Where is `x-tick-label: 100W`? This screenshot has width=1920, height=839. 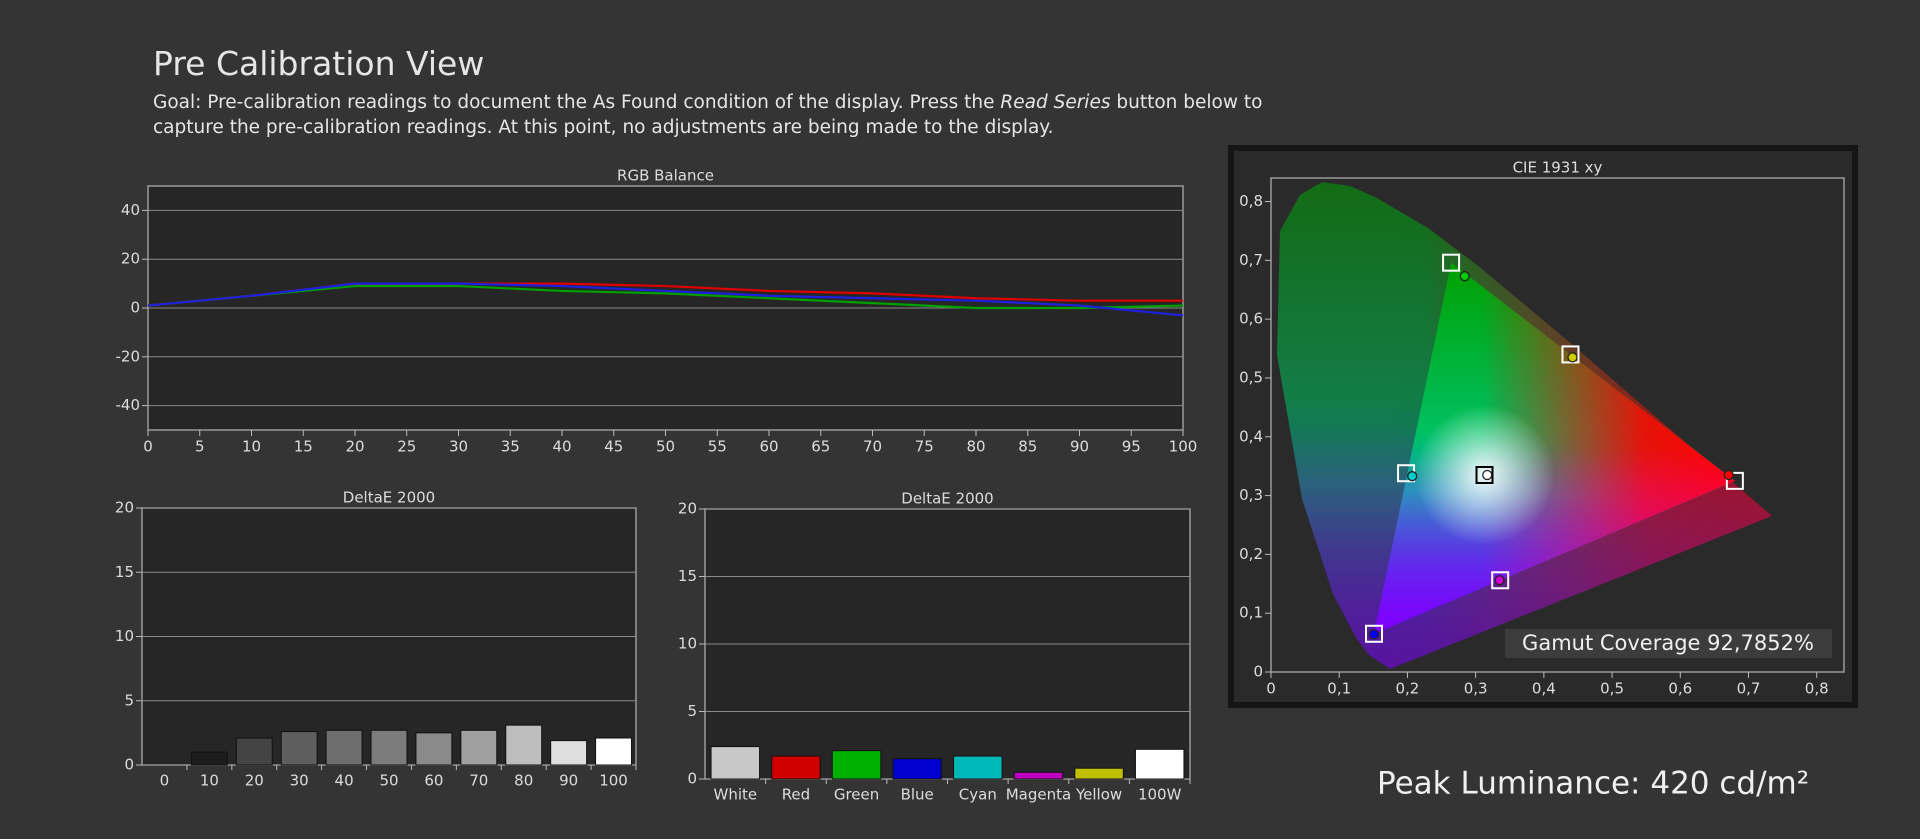
x-tick-label: 100W is located at coordinates (1160, 795).